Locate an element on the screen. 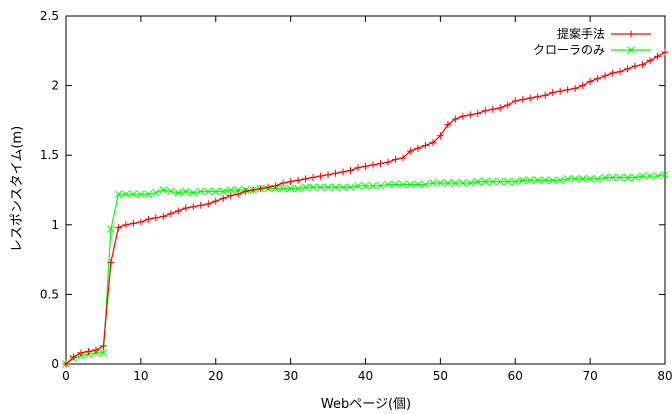 This screenshot has width=672, height=414. x-axis-label: Webページ(個) is located at coordinates (366, 404).